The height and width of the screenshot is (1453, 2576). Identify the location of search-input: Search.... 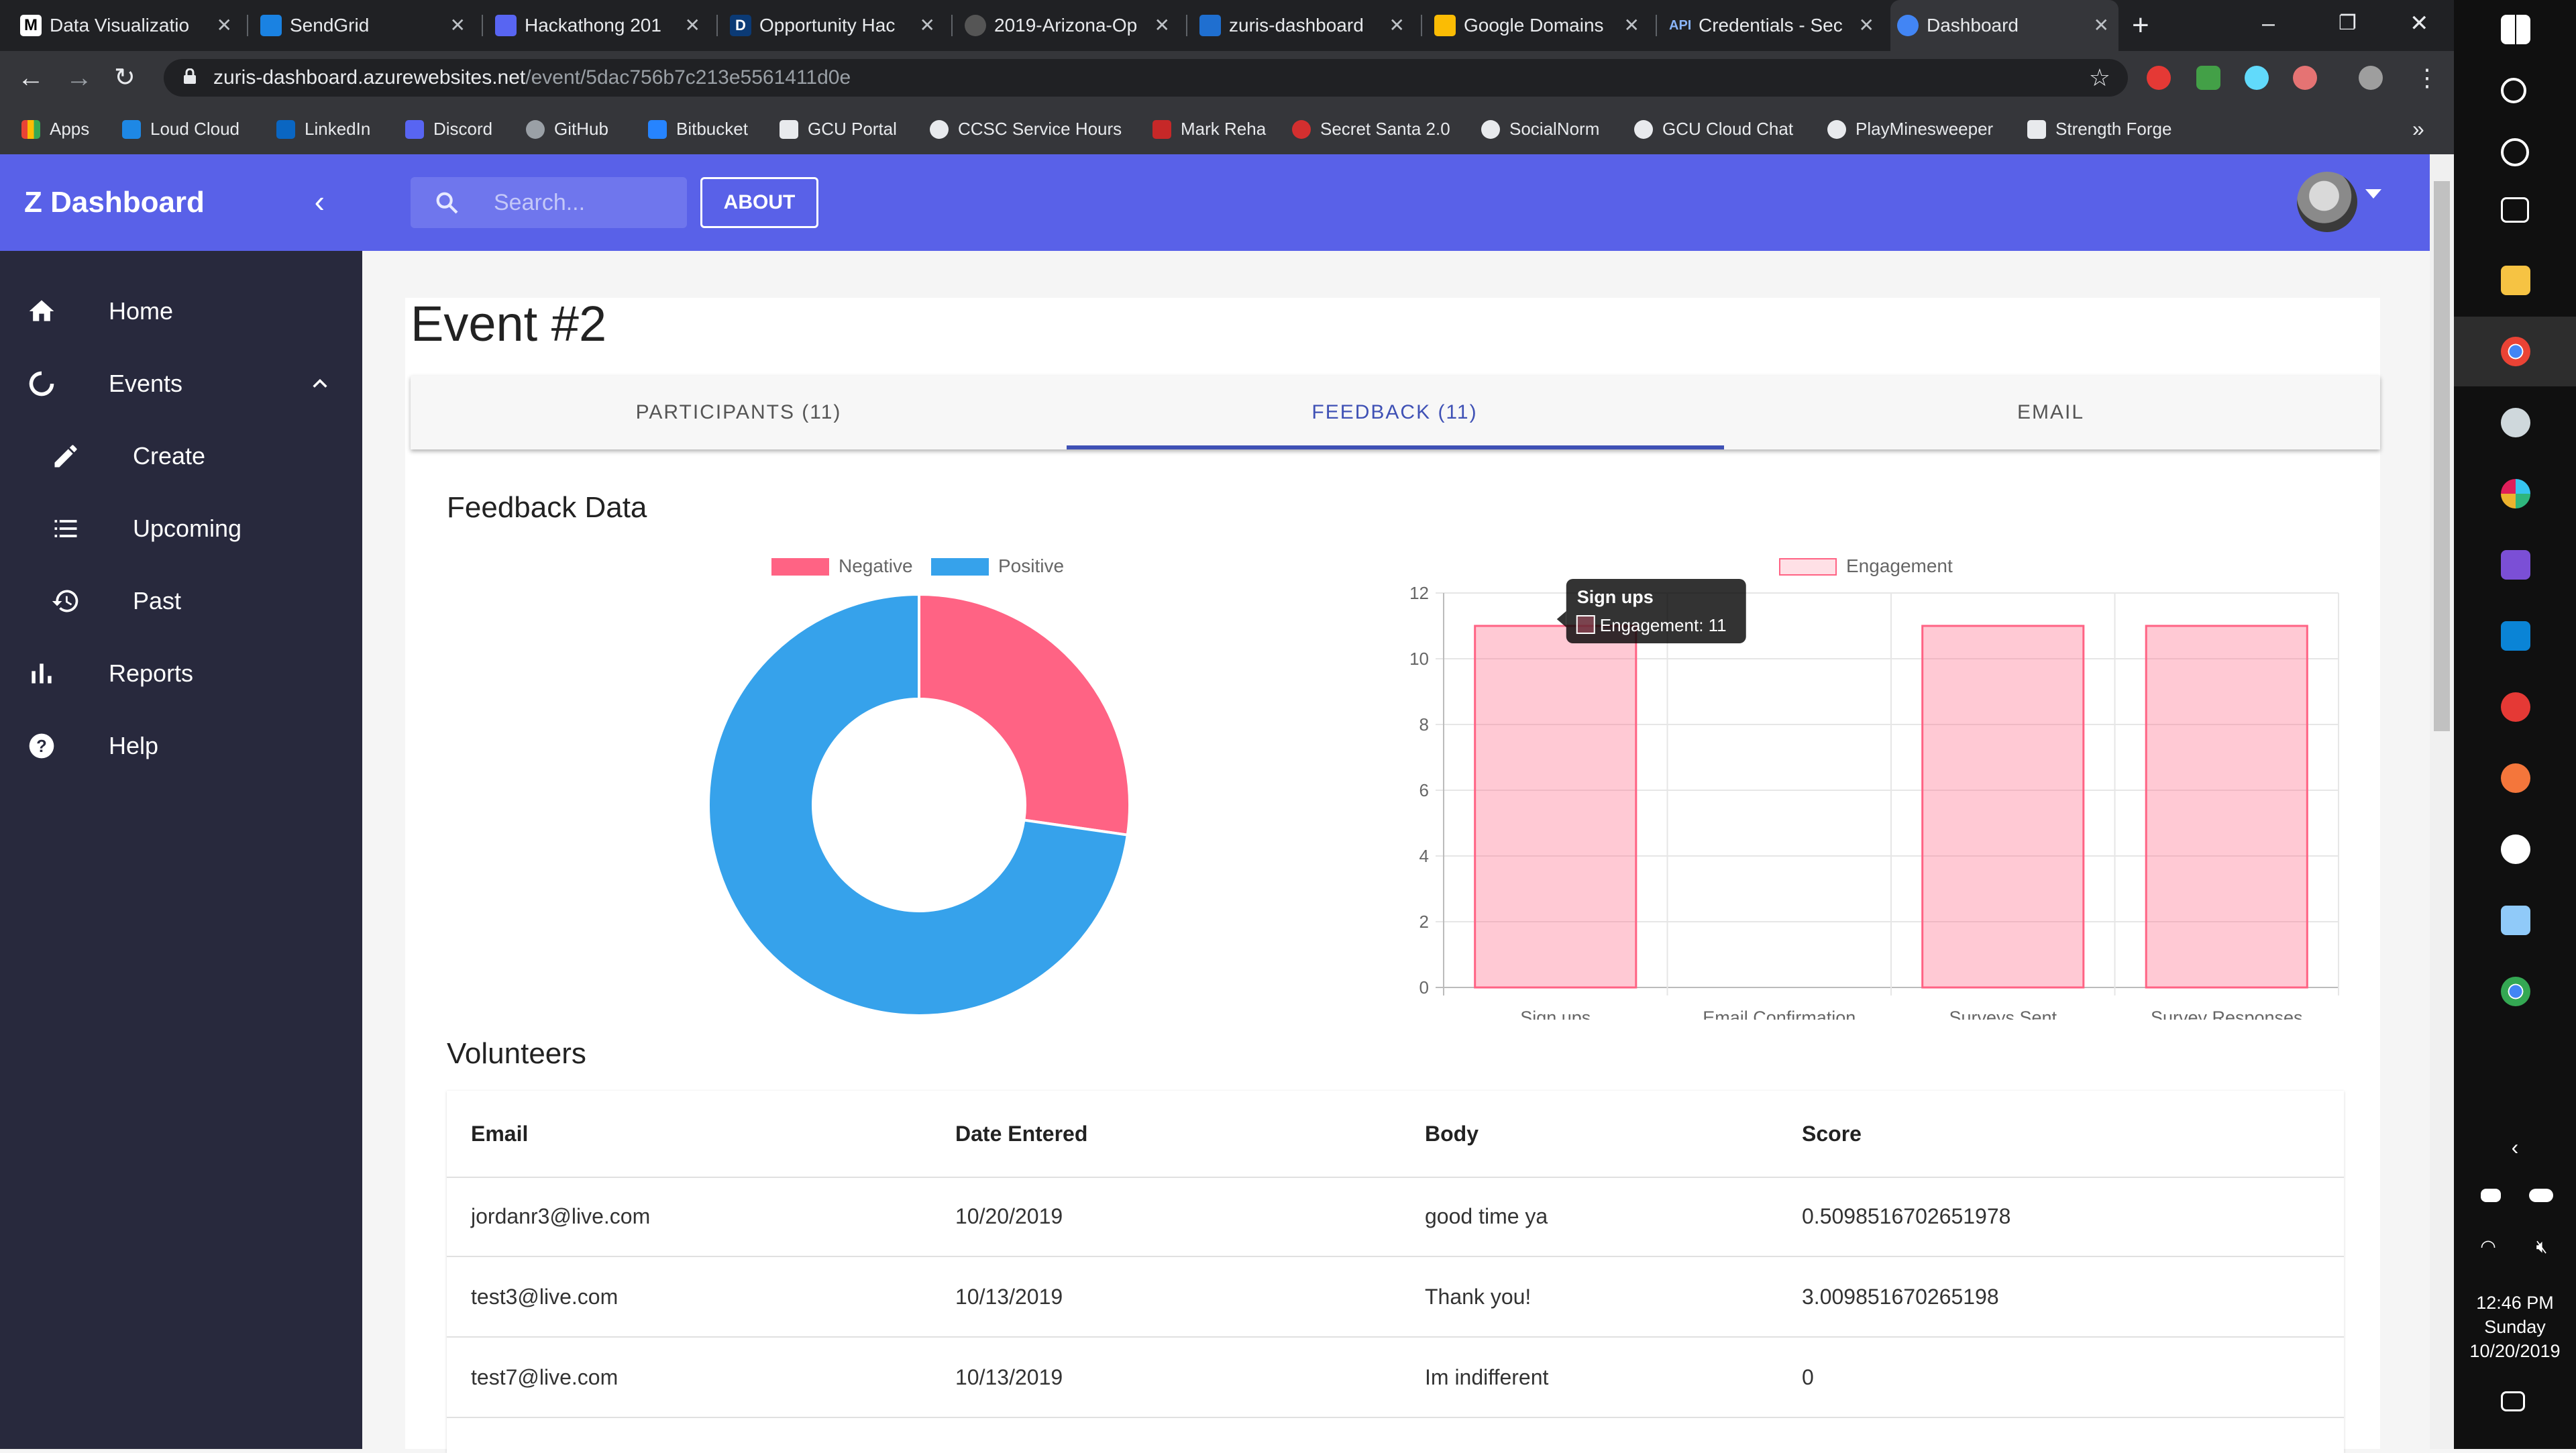
(549, 202).